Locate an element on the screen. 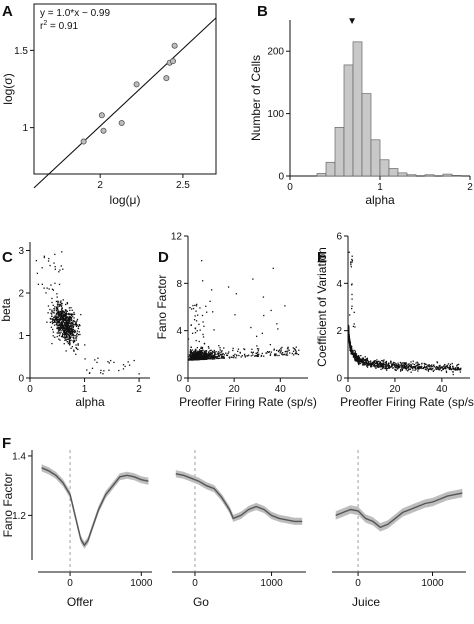 This screenshot has width=474, height=624. panel-label-b: B is located at coordinates (262, 11).